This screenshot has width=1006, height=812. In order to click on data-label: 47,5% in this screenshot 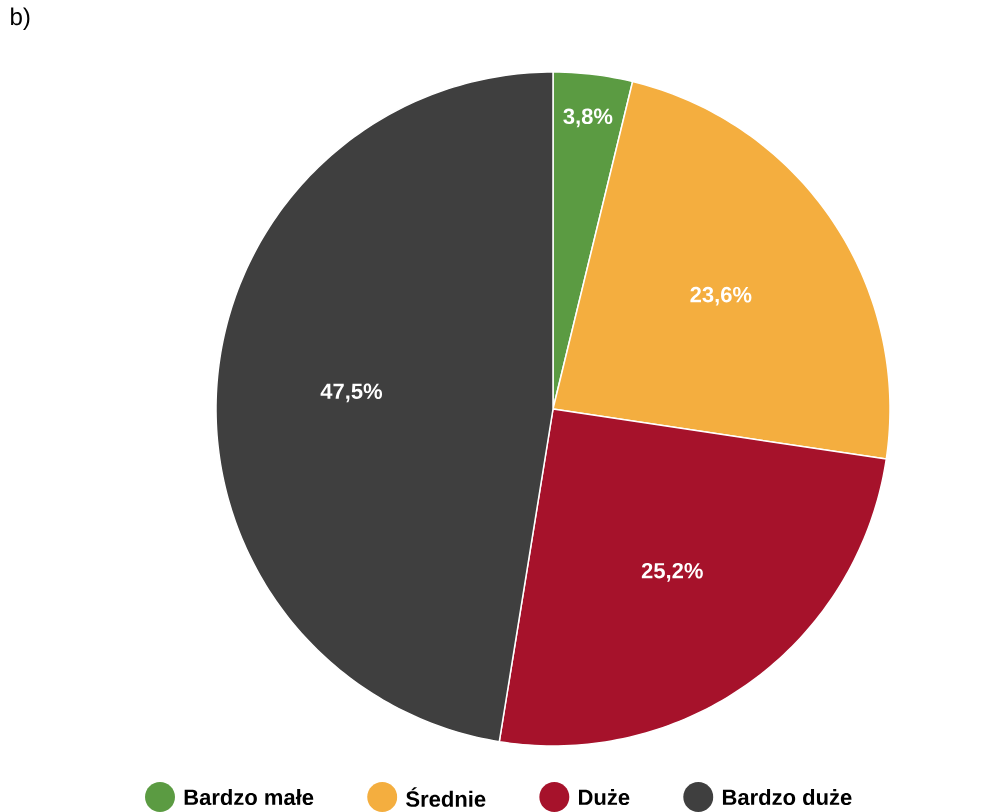, I will do `click(351, 393)`.